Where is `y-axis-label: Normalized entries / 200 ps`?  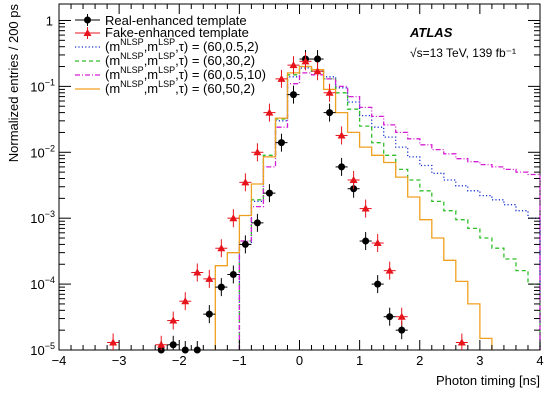 y-axis-label: Normalized entries / 200 ps is located at coordinates (13, 83).